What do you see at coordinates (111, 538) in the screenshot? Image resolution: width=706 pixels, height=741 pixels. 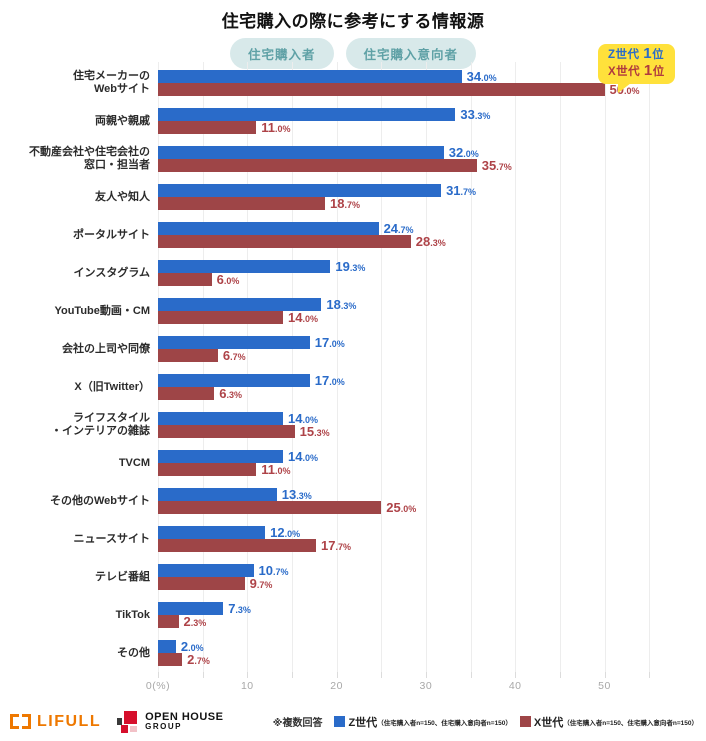 I see `category-label-line: ニュースサイト` at bounding box center [111, 538].